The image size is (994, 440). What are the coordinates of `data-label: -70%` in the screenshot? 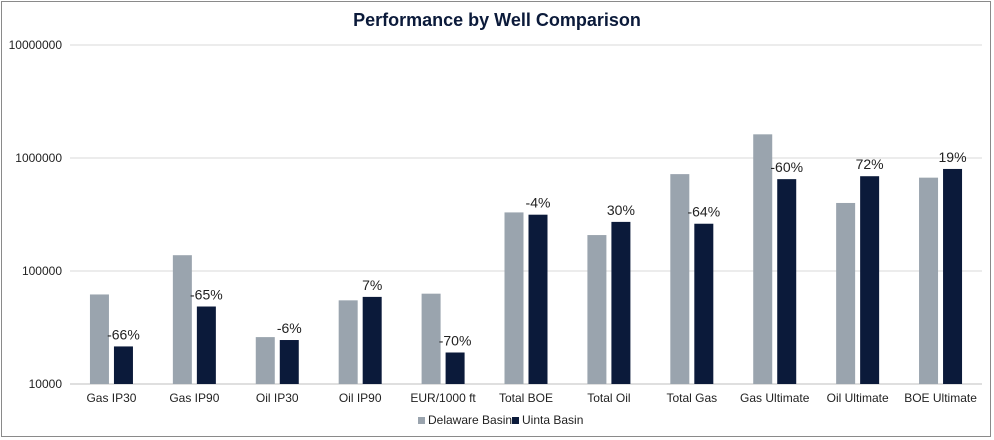 It's located at (455, 341).